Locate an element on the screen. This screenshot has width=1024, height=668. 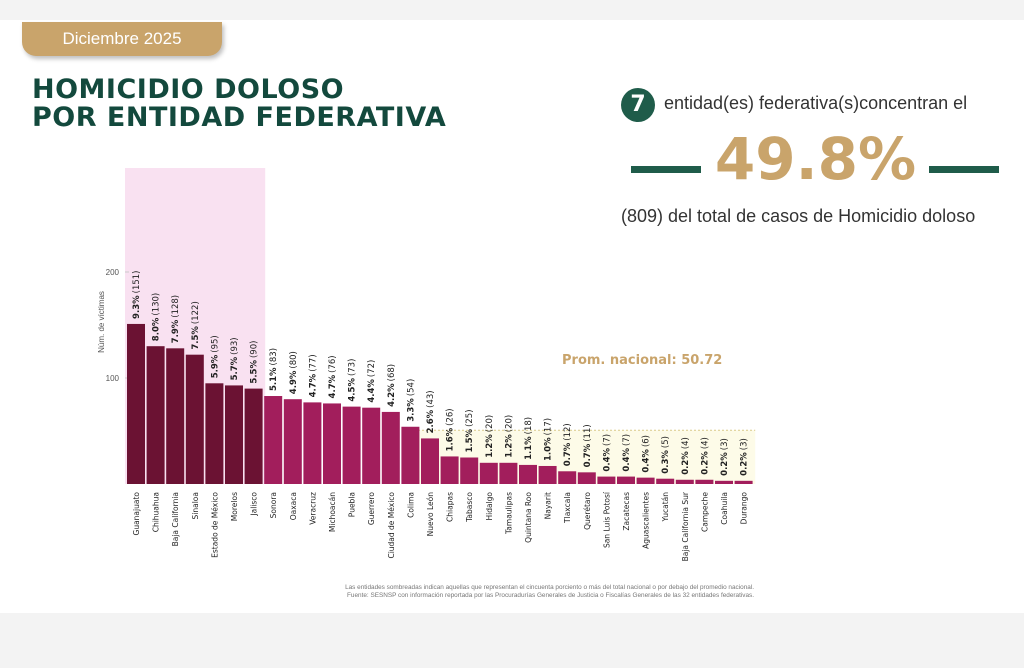
top-band is located at coordinates (512, 10).